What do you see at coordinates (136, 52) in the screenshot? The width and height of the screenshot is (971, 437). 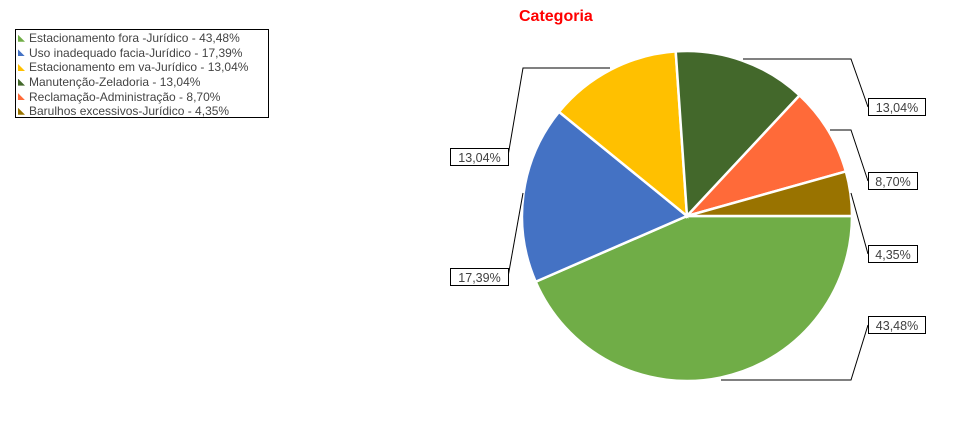 I see `legend-label: Uso inadequado facia-Jurídico - 17,39%` at bounding box center [136, 52].